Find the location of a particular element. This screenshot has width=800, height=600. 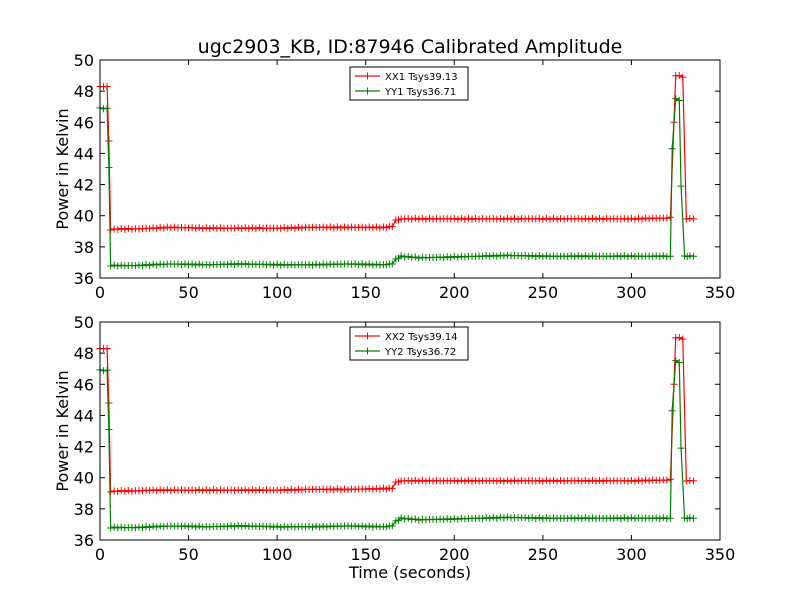

x-tick-label: 350 is located at coordinates (720, 554).